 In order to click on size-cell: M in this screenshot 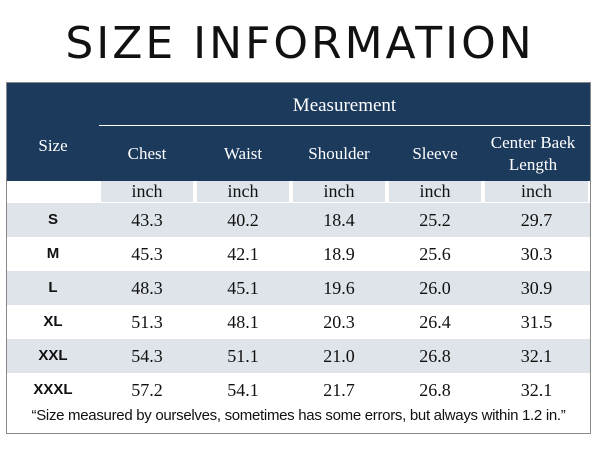, I will do `click(53, 253)`.